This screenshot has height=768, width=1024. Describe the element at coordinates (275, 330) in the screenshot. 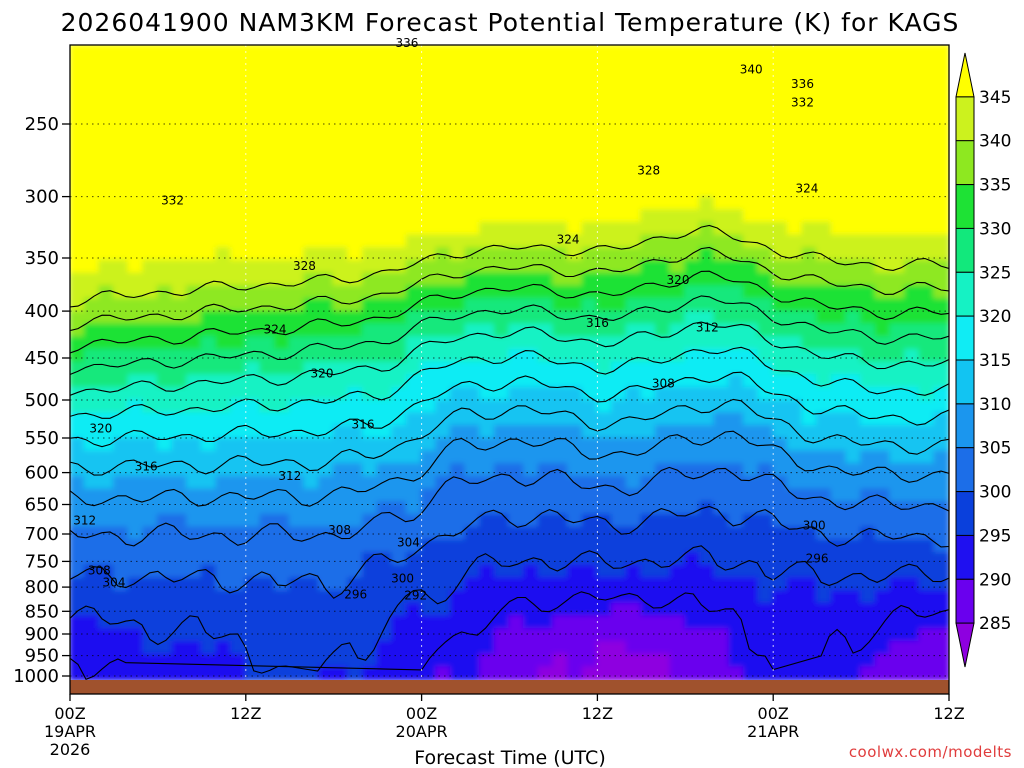

I see `contour-label: 324` at that location.